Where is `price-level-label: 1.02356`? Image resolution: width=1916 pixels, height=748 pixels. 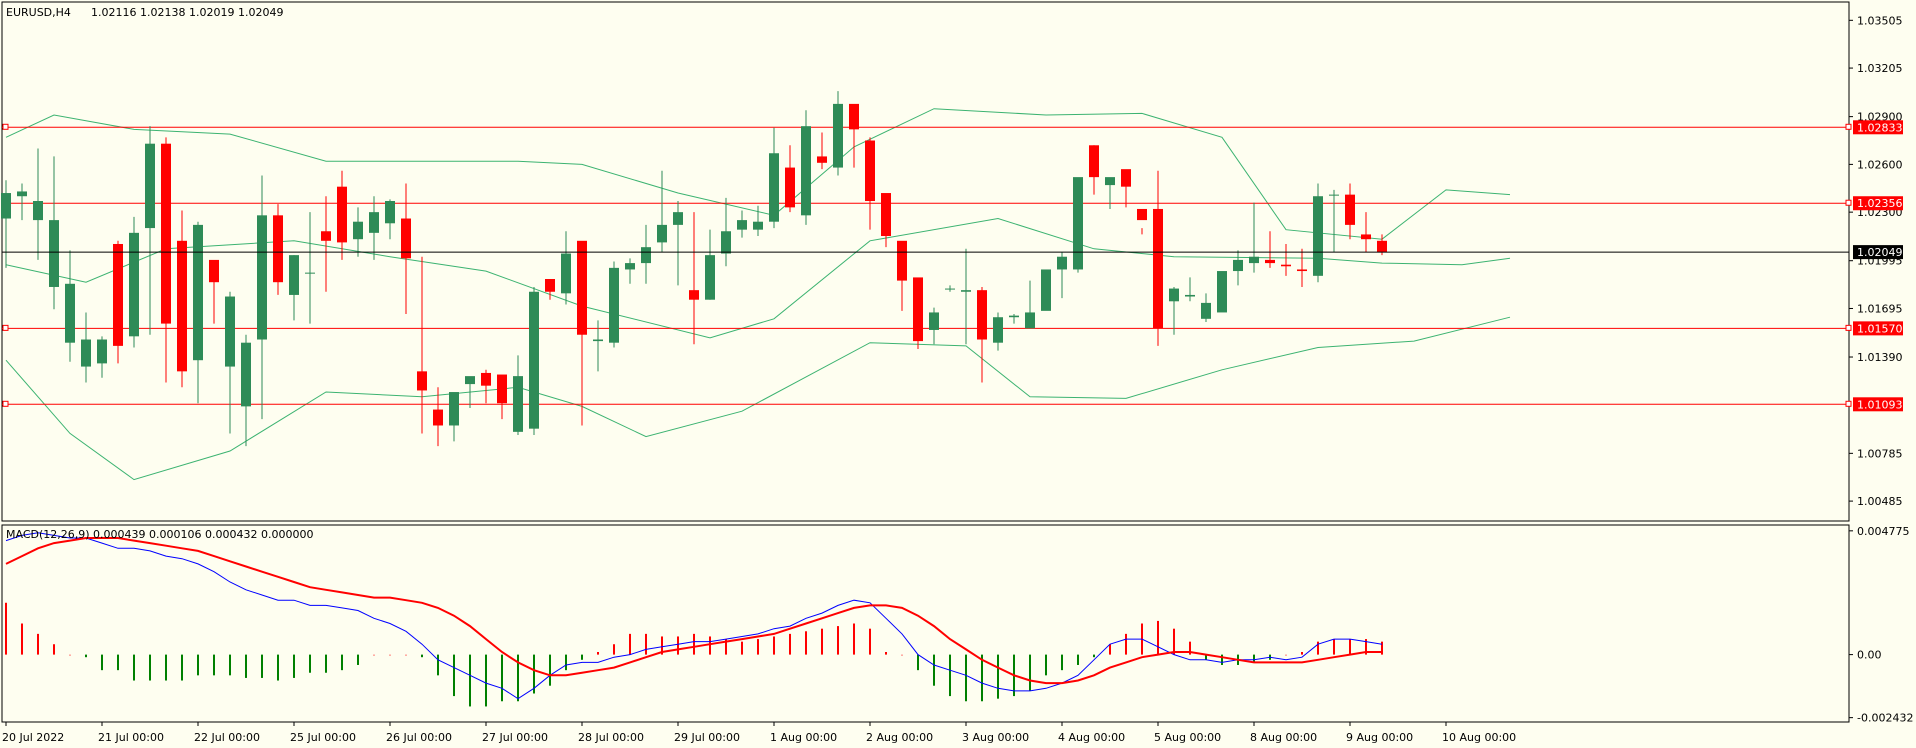
price-level-label: 1.02356 is located at coordinates (1880, 203).